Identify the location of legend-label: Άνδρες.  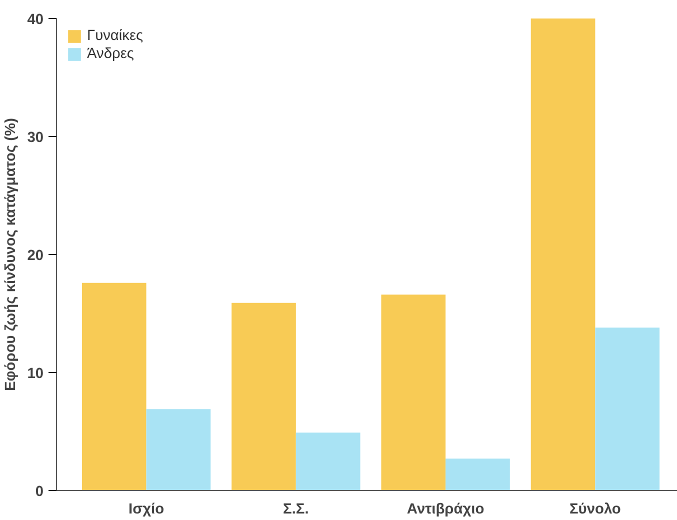
(110, 54).